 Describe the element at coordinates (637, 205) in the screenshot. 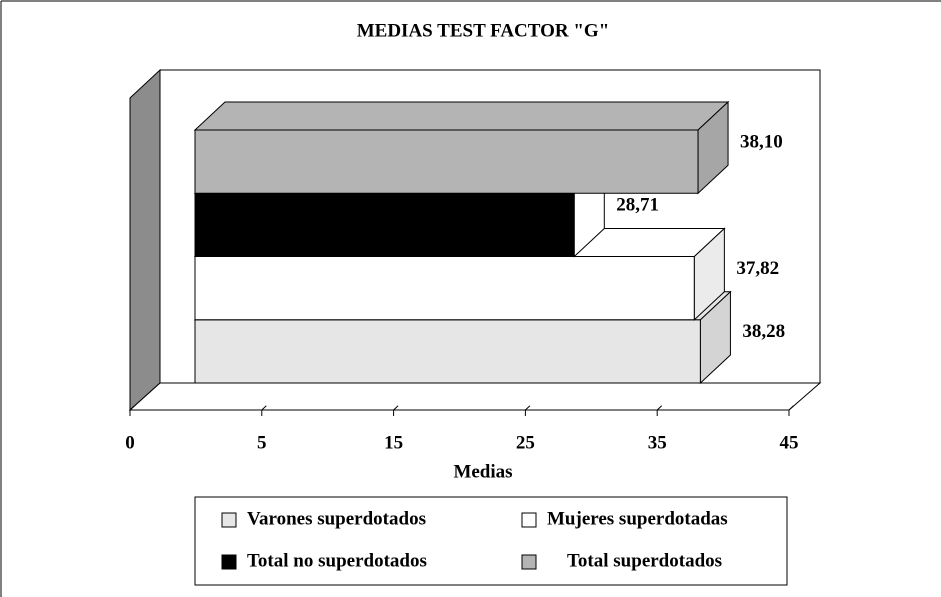

I see `value-label: 28,71` at that location.